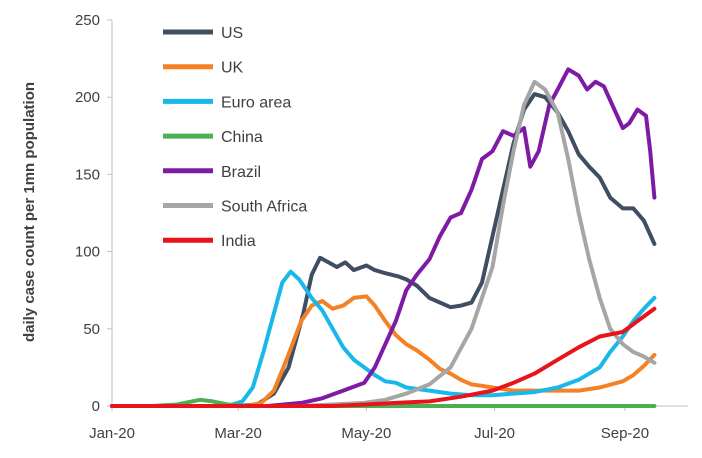 The width and height of the screenshot is (702, 458). What do you see at coordinates (87, 252) in the screenshot?
I see `y-tick-label: 100` at bounding box center [87, 252].